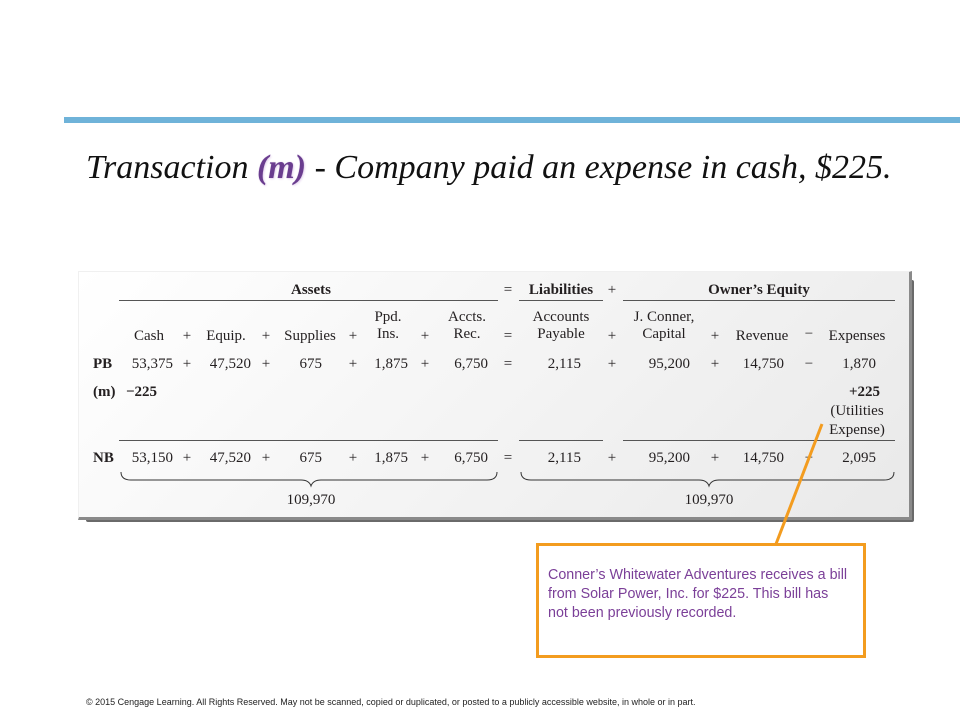  What do you see at coordinates (142, 392) in the screenshot?
I see `cell-cash-change: −225` at bounding box center [142, 392].